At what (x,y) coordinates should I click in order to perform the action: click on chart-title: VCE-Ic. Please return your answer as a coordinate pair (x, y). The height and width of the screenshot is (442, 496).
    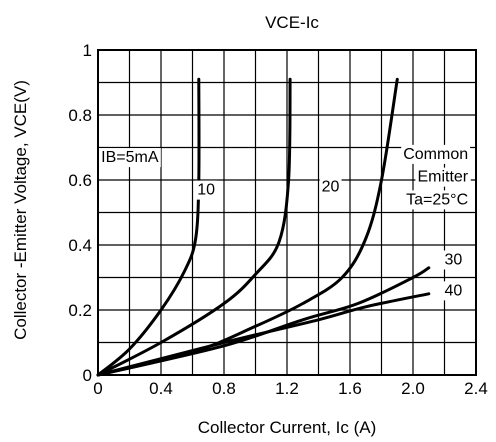
    Looking at the image, I should click on (292, 22).